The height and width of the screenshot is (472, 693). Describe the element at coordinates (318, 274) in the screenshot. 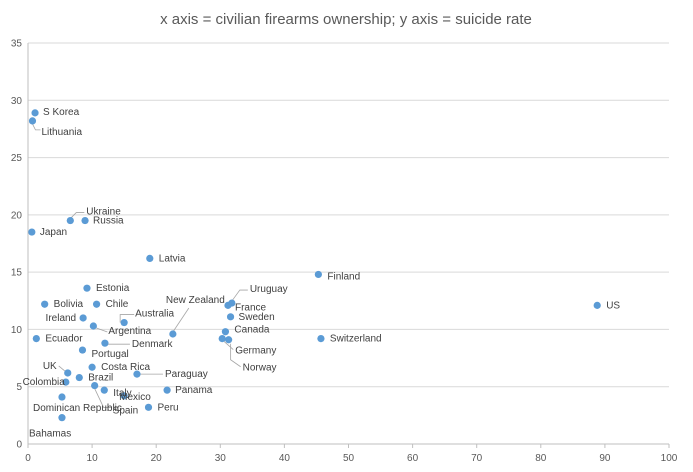

I see `data-point-finland` at that location.